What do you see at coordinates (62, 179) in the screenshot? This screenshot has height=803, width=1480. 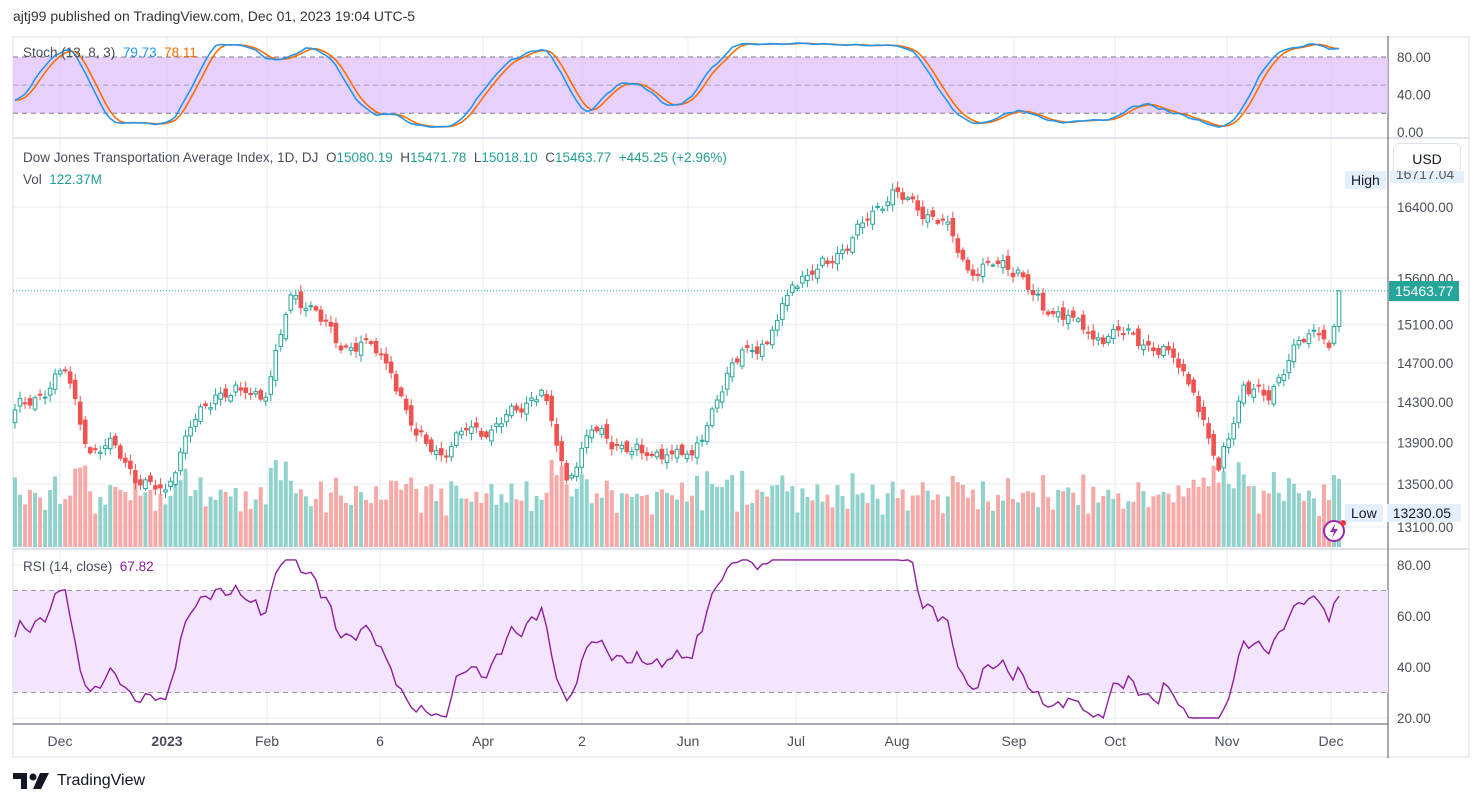 I see `volume-legend: Vol 122.37M` at bounding box center [62, 179].